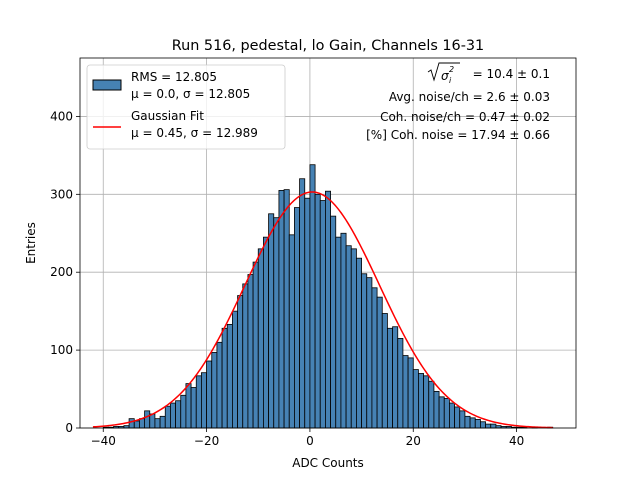 The image size is (640, 480). I want to click on y-axis-label: Entries, so click(31, 243).